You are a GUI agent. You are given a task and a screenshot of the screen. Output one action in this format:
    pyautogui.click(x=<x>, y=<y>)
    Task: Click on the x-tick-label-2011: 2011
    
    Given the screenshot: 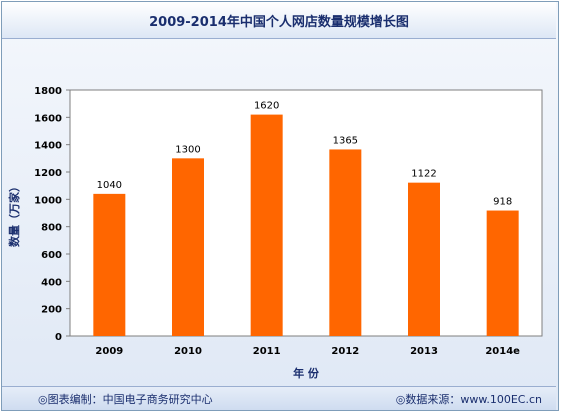 What is the action you would take?
    pyautogui.click(x=267, y=351)
    